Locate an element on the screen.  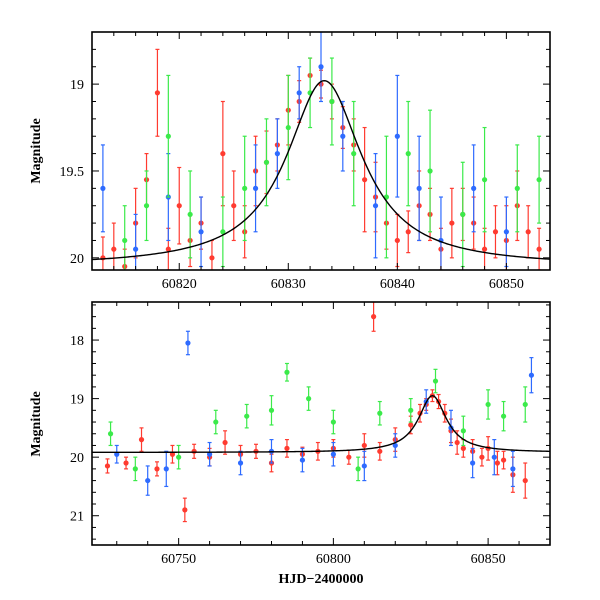
x-tick-label: 60840 is located at coordinates (397, 284).